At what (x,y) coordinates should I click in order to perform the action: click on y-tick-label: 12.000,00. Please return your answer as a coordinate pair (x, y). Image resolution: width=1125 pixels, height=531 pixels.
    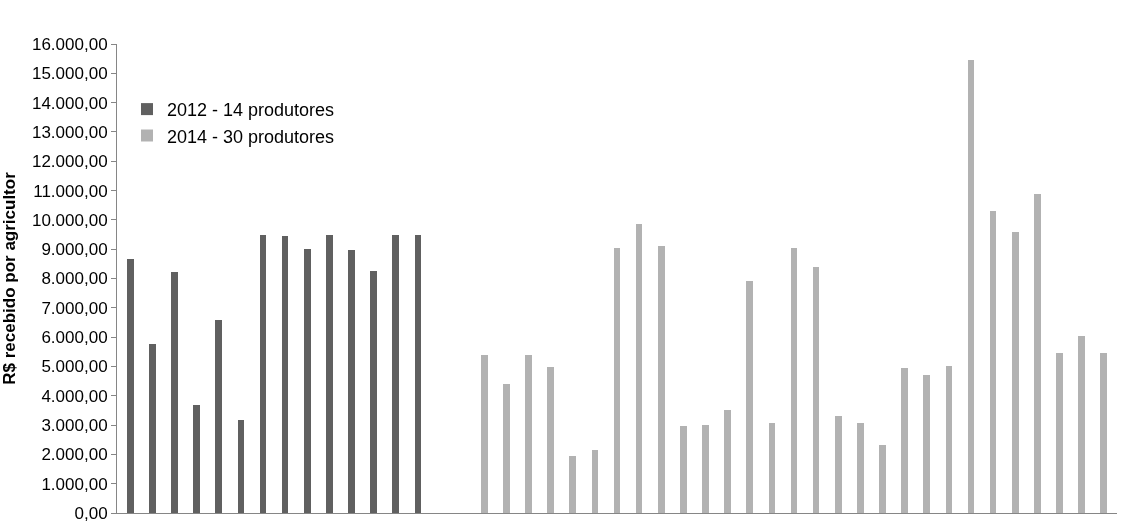
    Looking at the image, I should click on (69, 162).